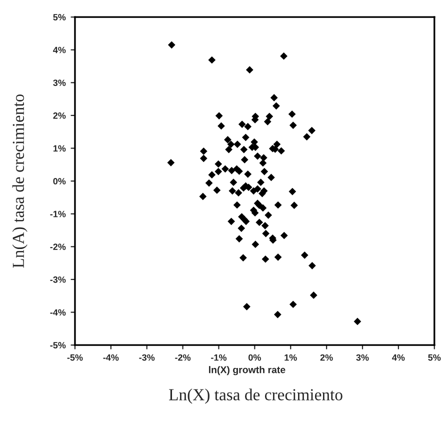 This screenshot has width=441, height=426. I want to click on x-tick-label: -3%, so click(147, 357).